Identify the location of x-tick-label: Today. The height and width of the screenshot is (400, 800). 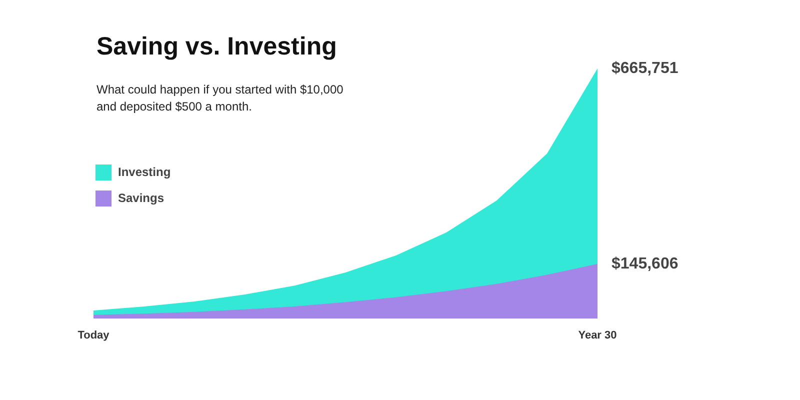
(94, 336).